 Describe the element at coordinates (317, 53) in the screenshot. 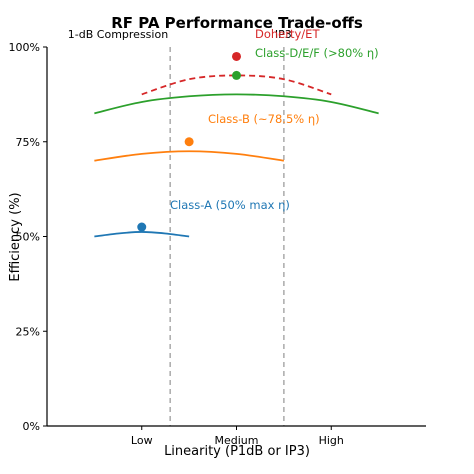

I see `series-label: Class-D/E/F (>80% η)` at that location.